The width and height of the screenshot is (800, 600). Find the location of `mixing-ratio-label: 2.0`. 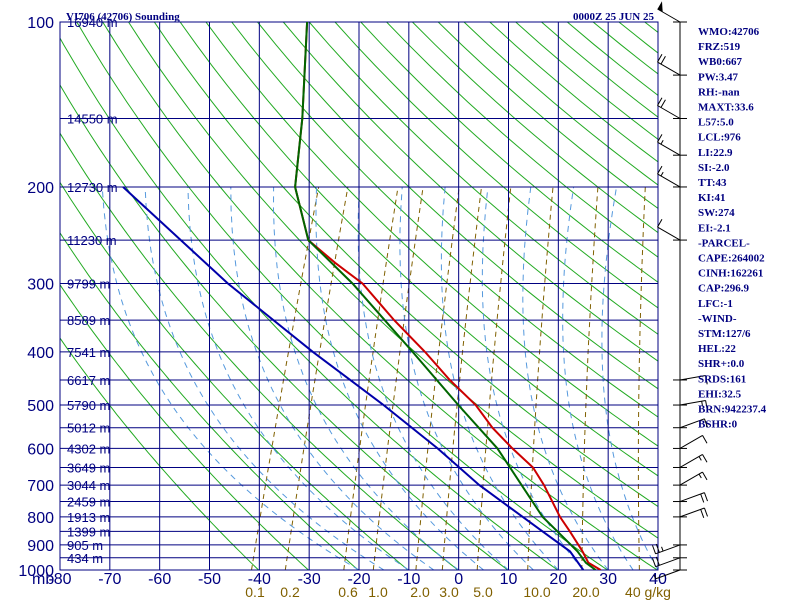

mixing-ratio-label: 2.0 is located at coordinates (420, 592).